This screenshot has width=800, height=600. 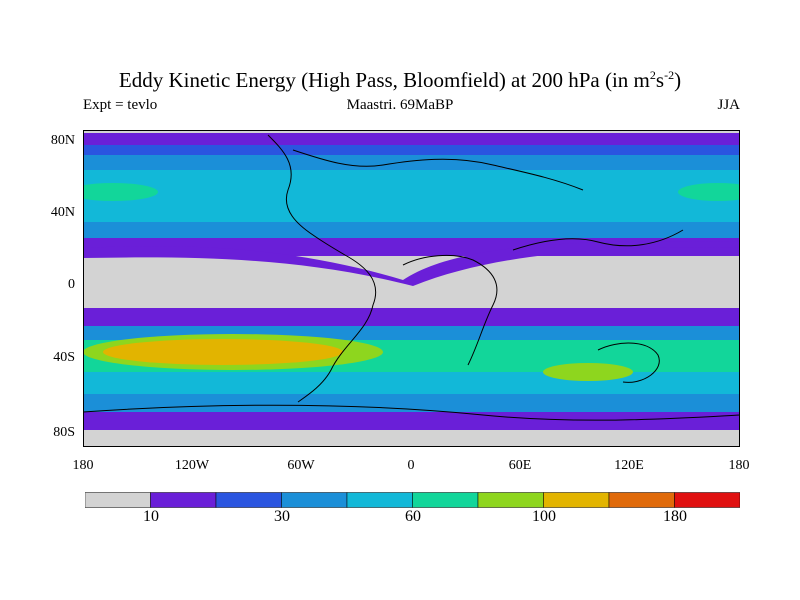 I want to click on y-tick-label: 80S, so click(x=64, y=432).